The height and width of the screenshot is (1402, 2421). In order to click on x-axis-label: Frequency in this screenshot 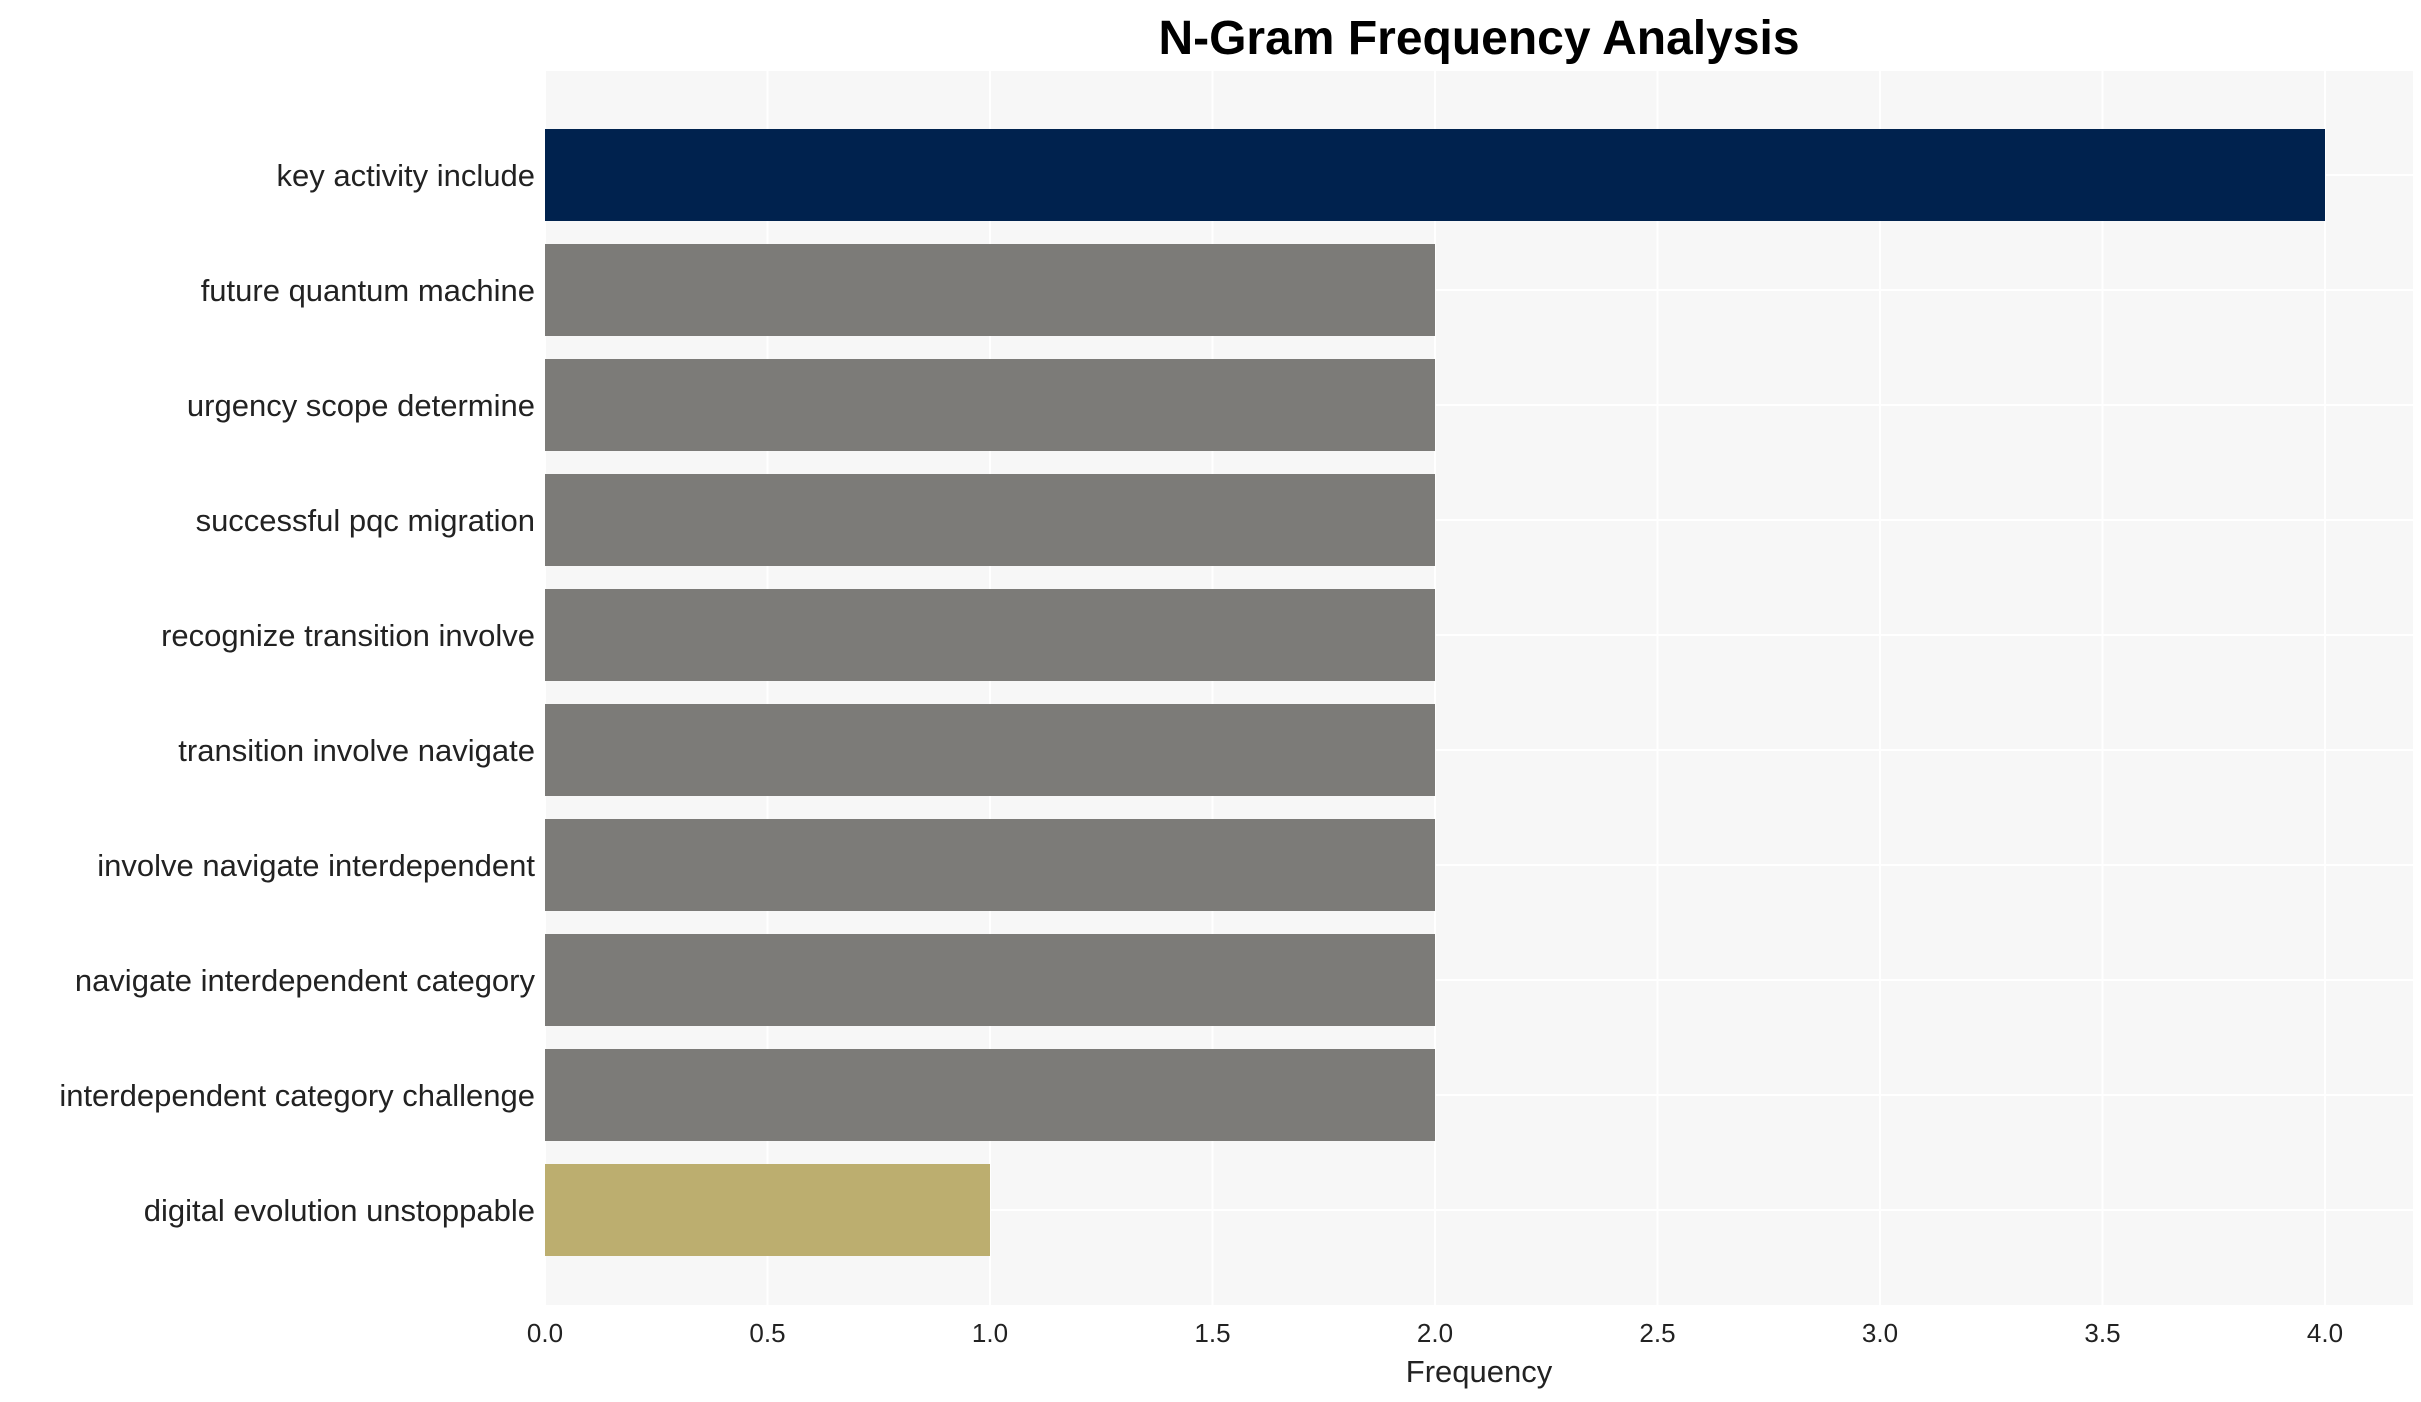, I will do `click(1479, 1371)`.